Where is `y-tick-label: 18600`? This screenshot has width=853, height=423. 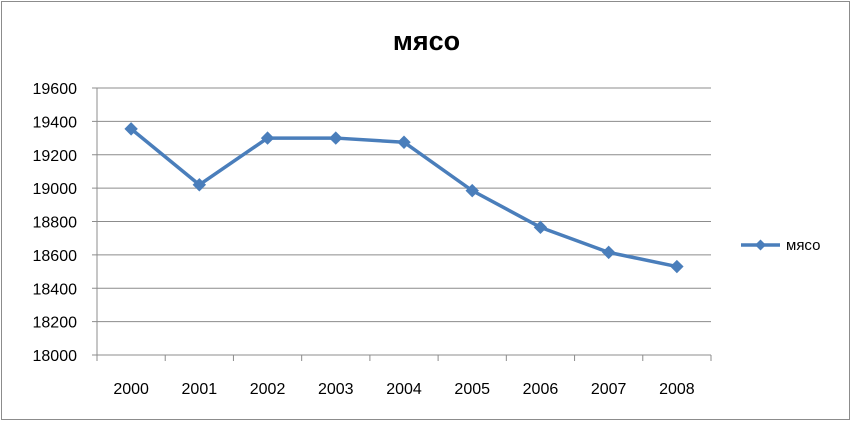 y-tick-label: 18600 is located at coordinates (55, 256).